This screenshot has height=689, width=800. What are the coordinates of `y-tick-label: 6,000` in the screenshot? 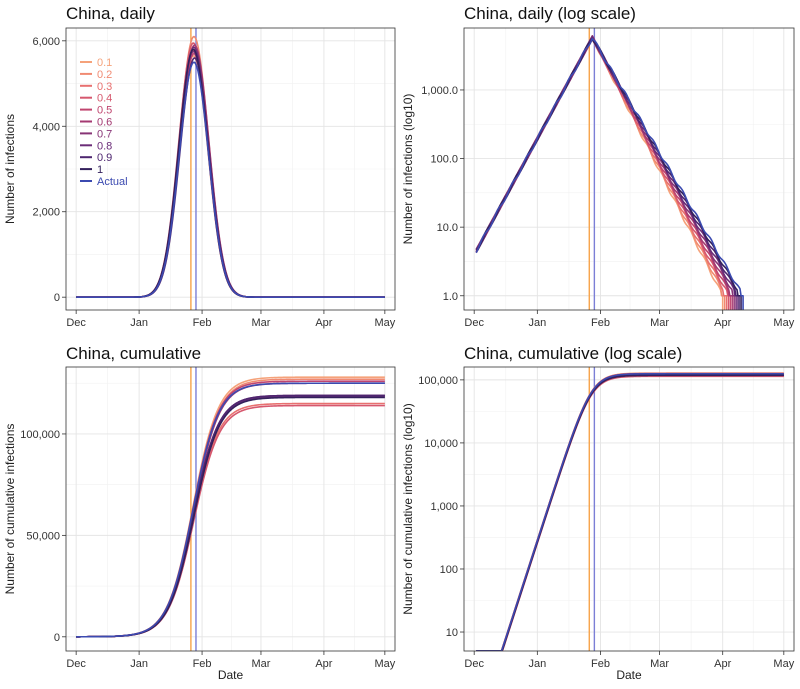 It's located at (46, 42).